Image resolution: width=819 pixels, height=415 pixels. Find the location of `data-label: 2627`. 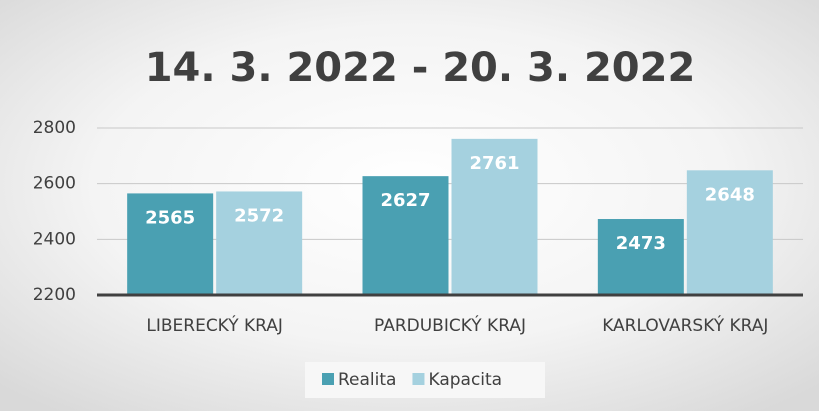

data-label: 2627 is located at coordinates (405, 200).